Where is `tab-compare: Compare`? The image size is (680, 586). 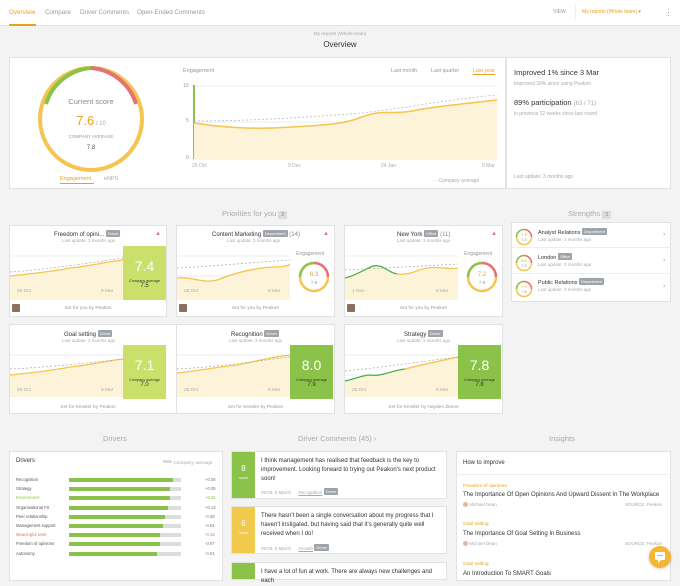 tab-compare: Compare is located at coordinates (58, 12).